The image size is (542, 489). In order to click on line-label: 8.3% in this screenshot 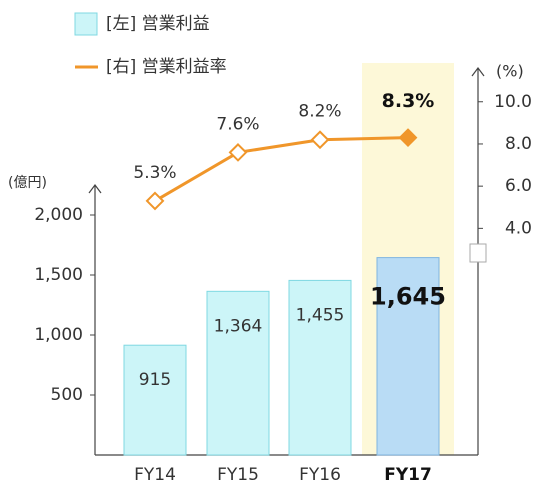, I will do `click(408, 101)`.